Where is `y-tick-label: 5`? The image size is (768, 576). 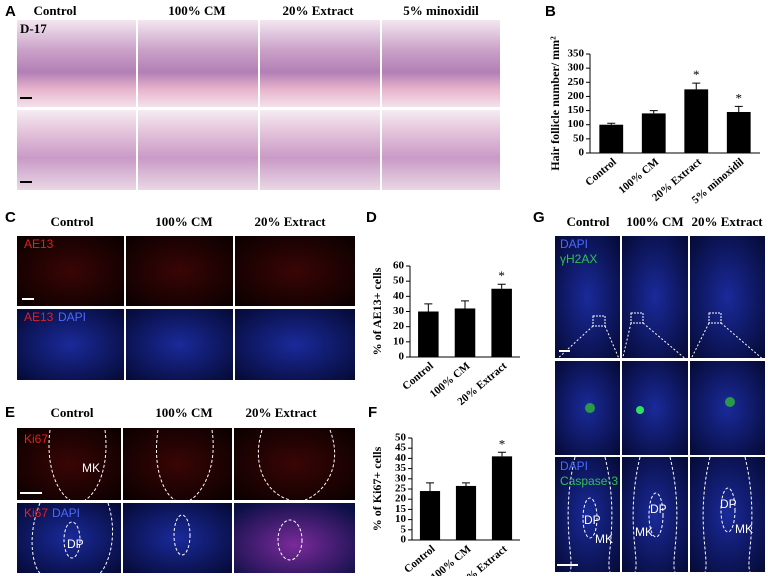 y-tick-label: 5 is located at coordinates (404, 529).